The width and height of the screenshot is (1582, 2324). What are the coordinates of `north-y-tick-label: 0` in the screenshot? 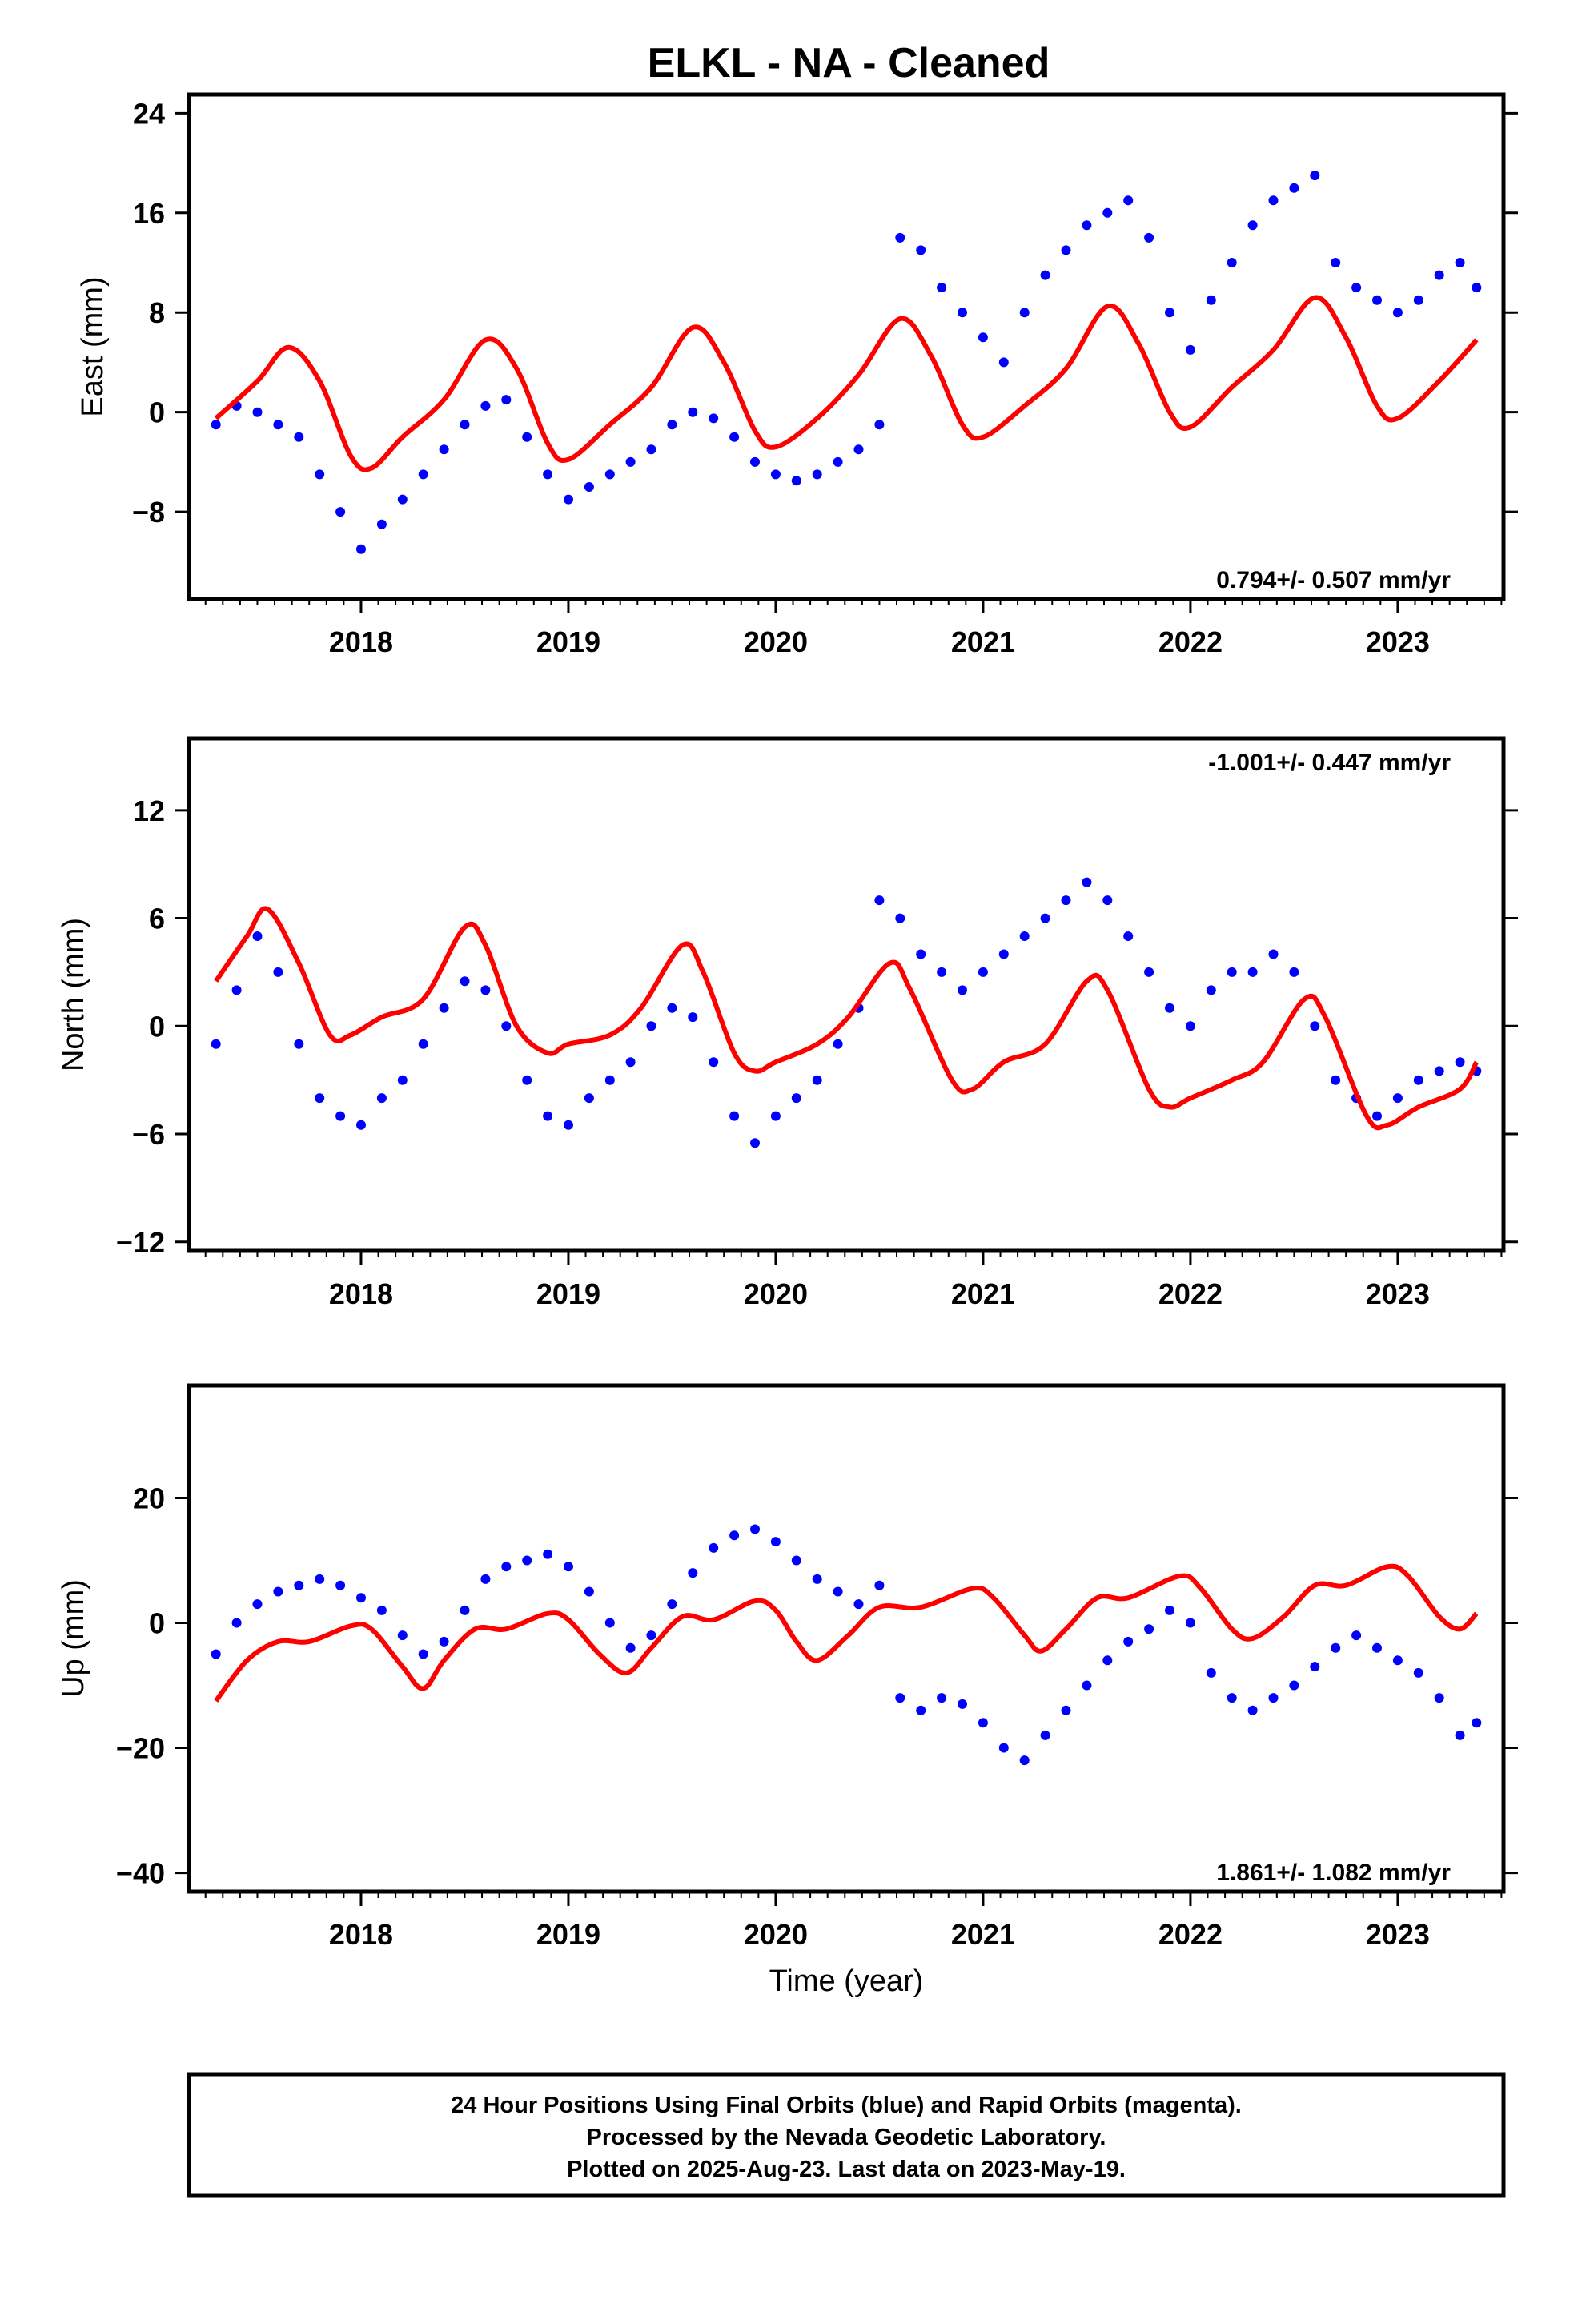 It's located at (157, 1026).